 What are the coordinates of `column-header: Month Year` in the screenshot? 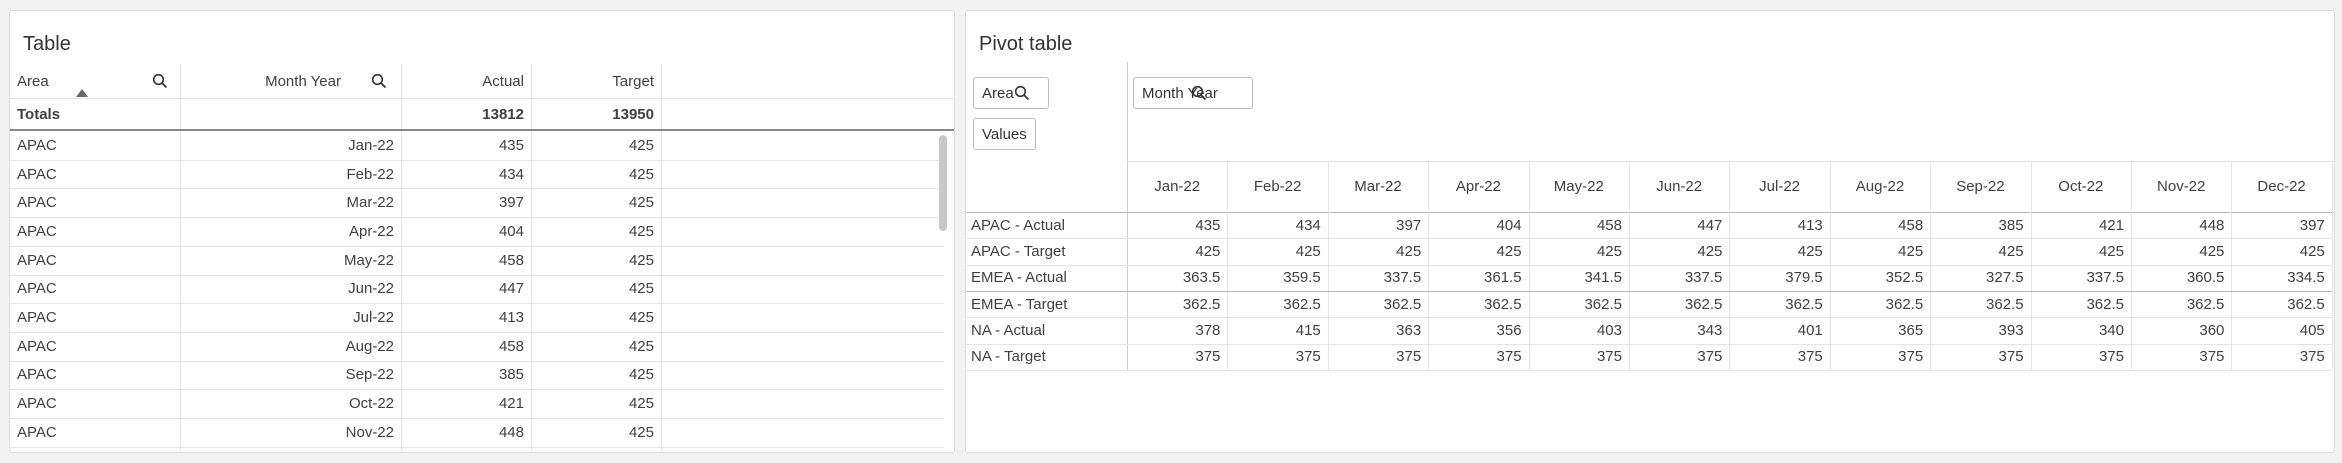 It's located at (303, 81).